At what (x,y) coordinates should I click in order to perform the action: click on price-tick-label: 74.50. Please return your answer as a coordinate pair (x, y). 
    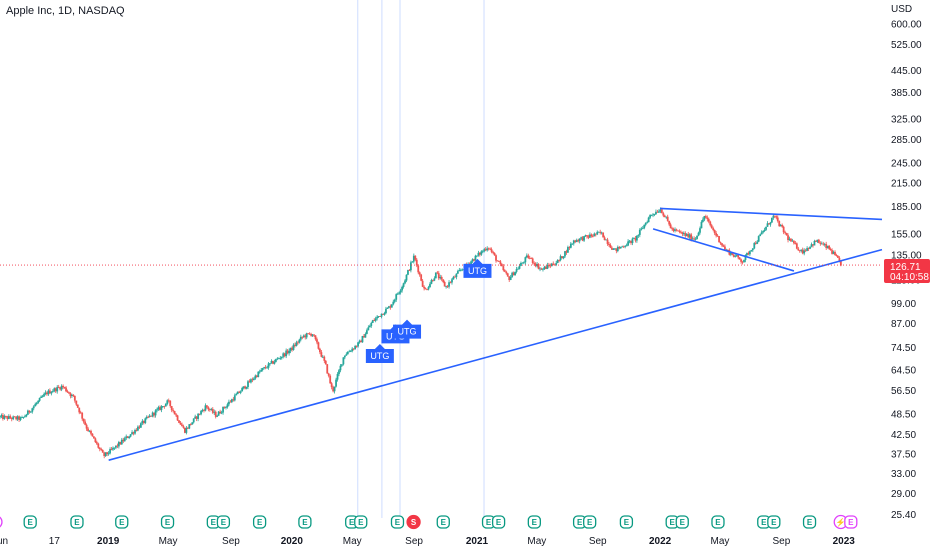
    Looking at the image, I should click on (903, 348).